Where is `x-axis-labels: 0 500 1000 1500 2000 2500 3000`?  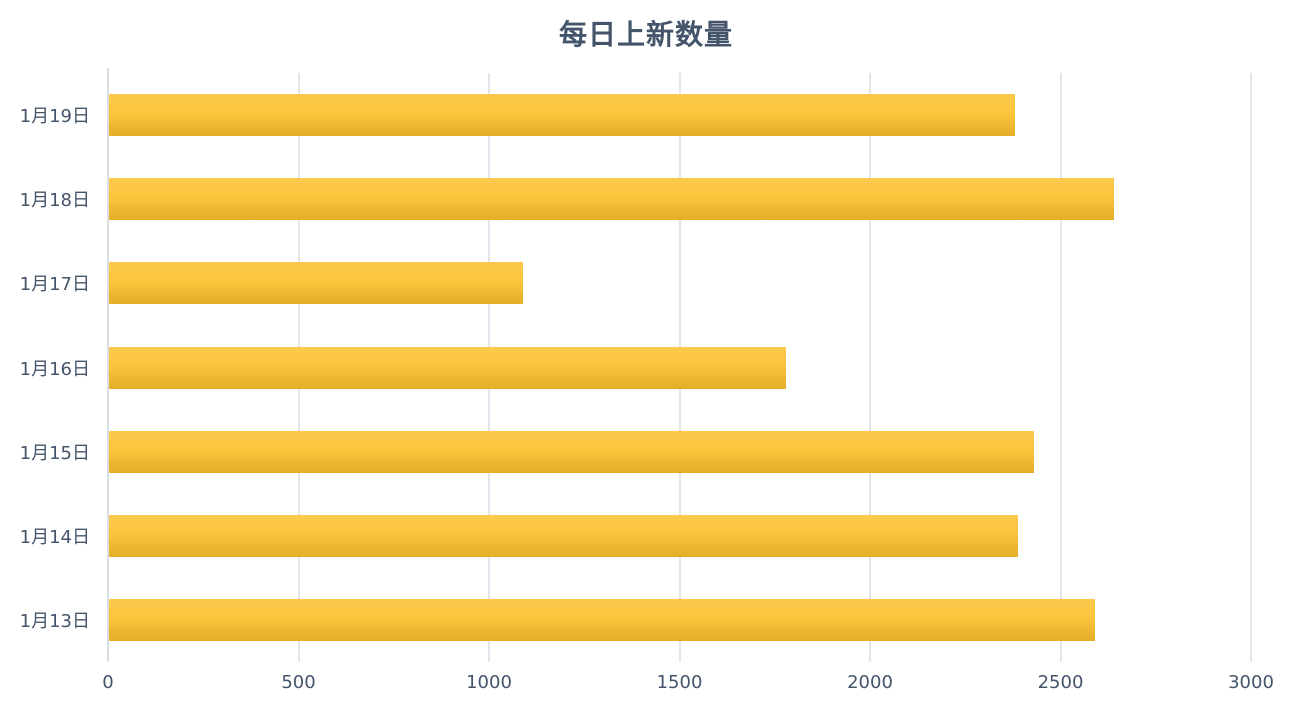
x-axis-labels: 0 500 1000 1500 2000 2500 3000 is located at coordinates (688, 685).